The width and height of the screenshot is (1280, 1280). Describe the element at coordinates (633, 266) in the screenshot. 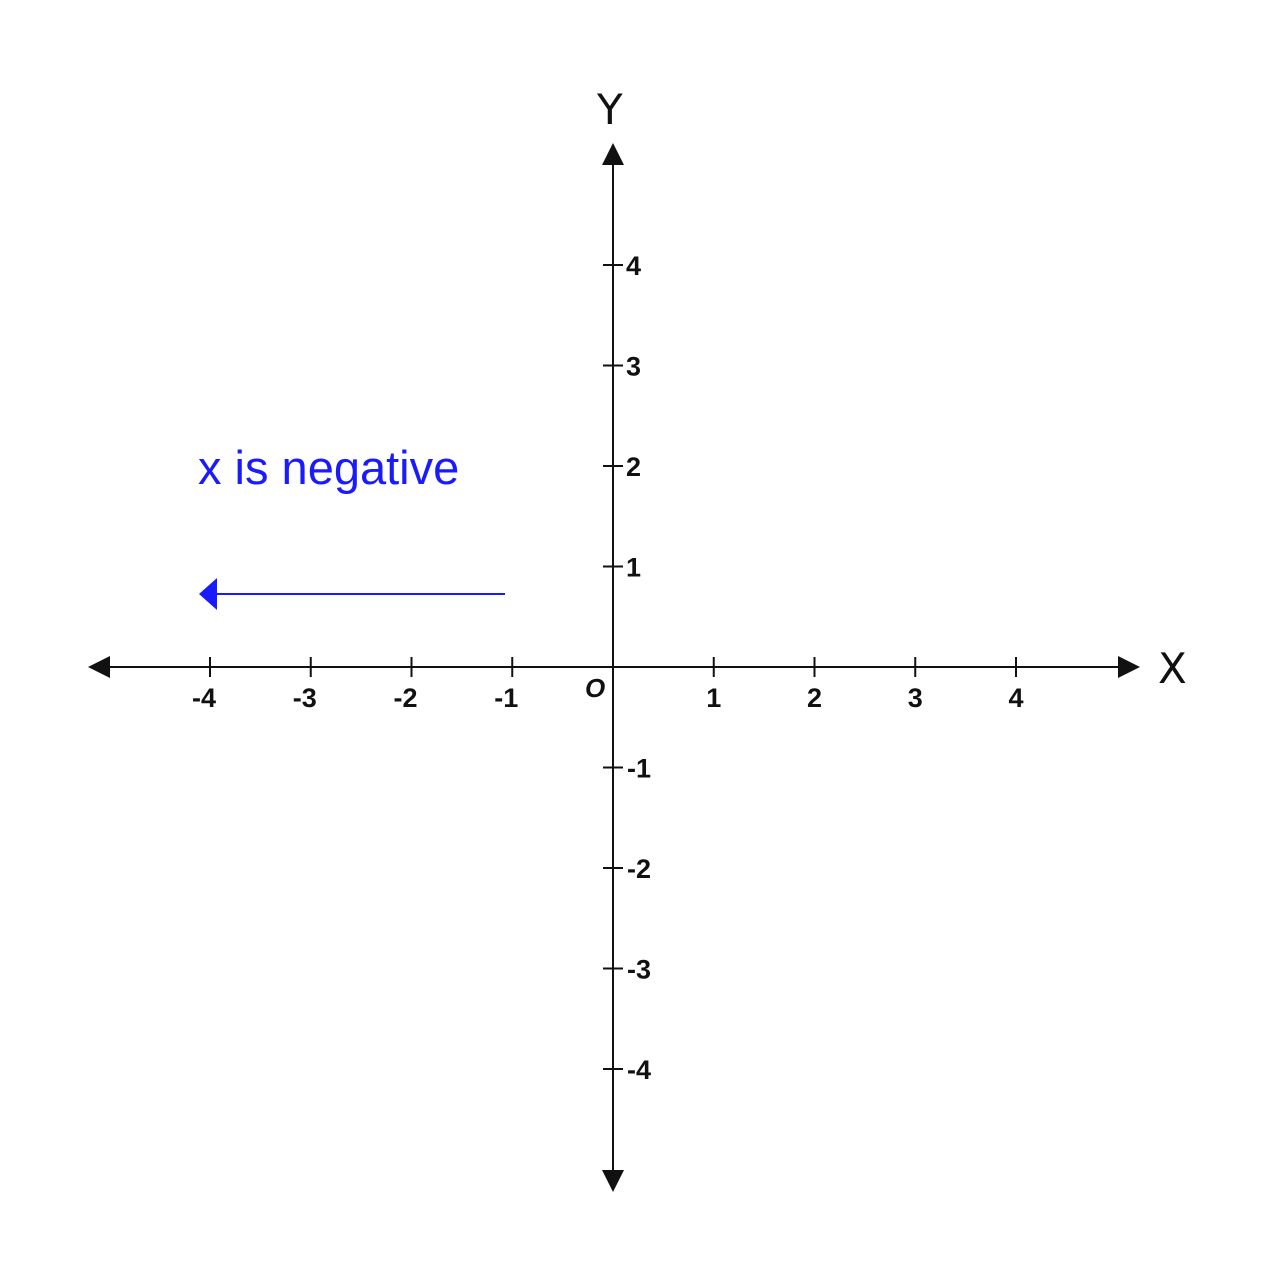

I see `y-tick-label: 4` at that location.